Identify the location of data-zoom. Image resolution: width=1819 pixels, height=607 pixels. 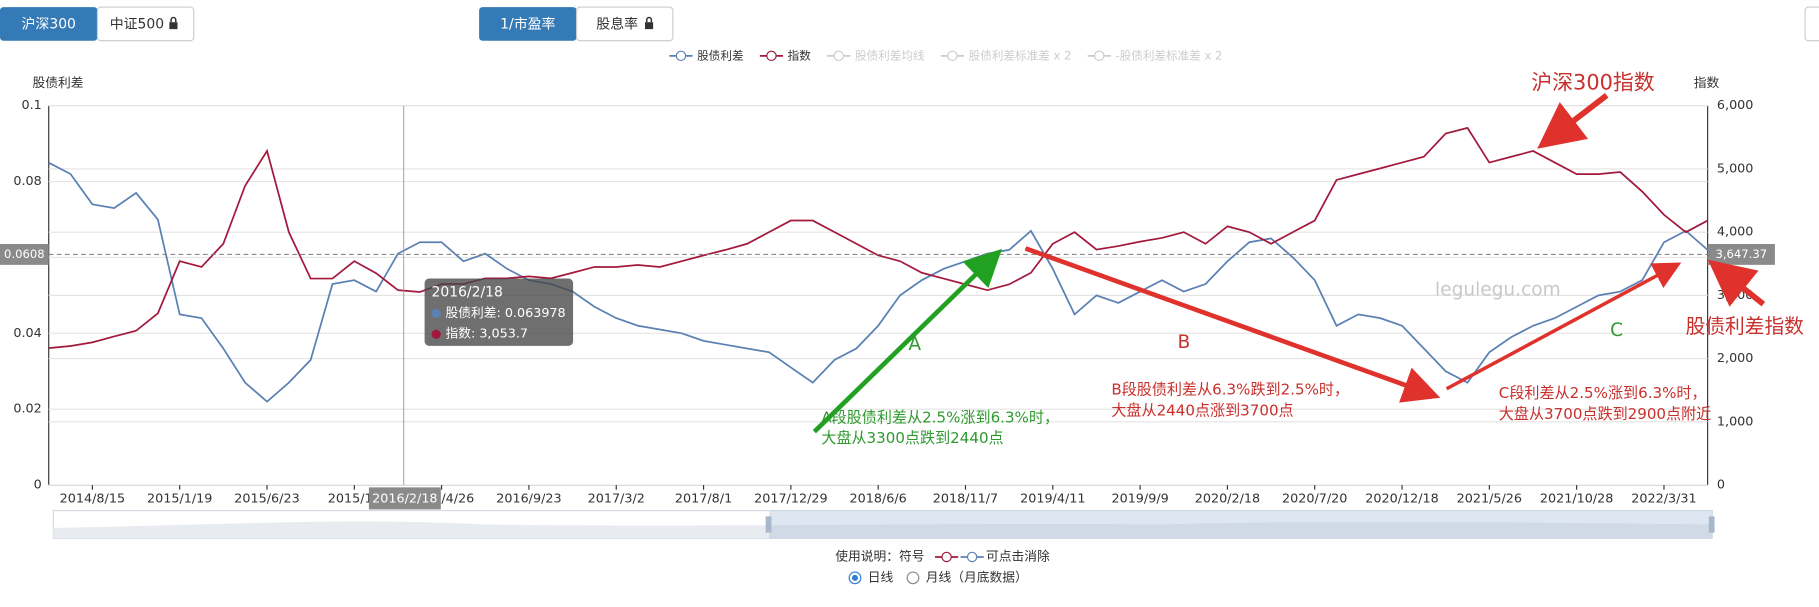
(883, 524).